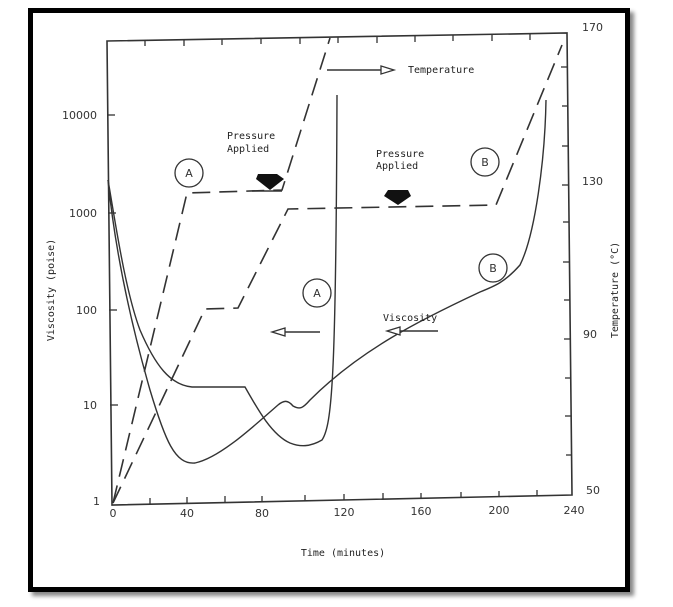 The image size is (673, 607). Describe the element at coordinates (90, 405) in the screenshot. I see `svg-text: 10` at that location.